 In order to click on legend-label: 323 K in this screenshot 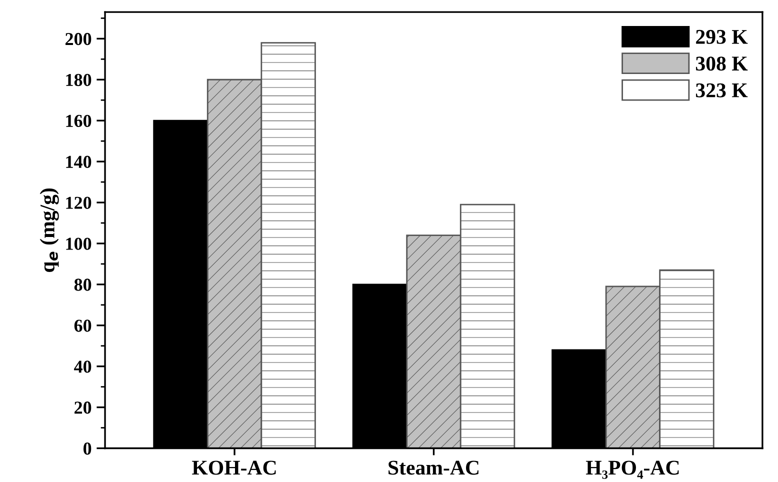, I will do `click(722, 90)`.